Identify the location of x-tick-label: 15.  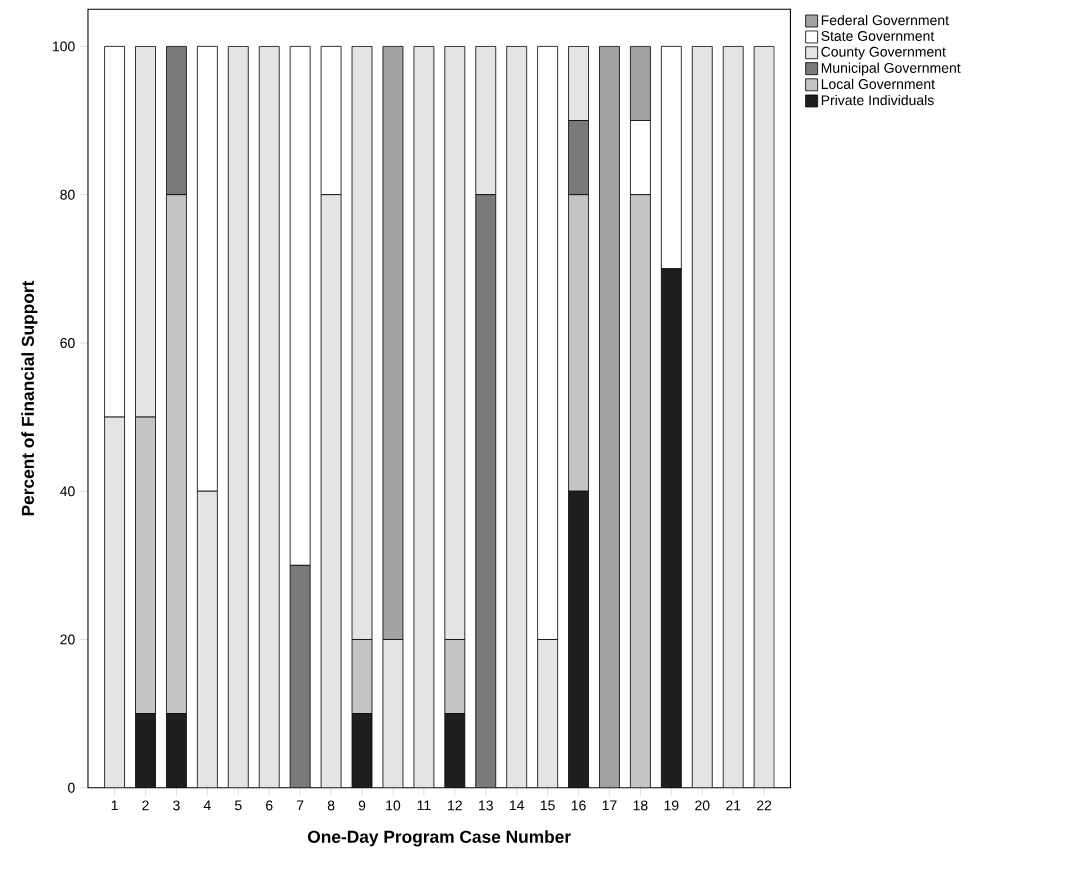
(547, 805).